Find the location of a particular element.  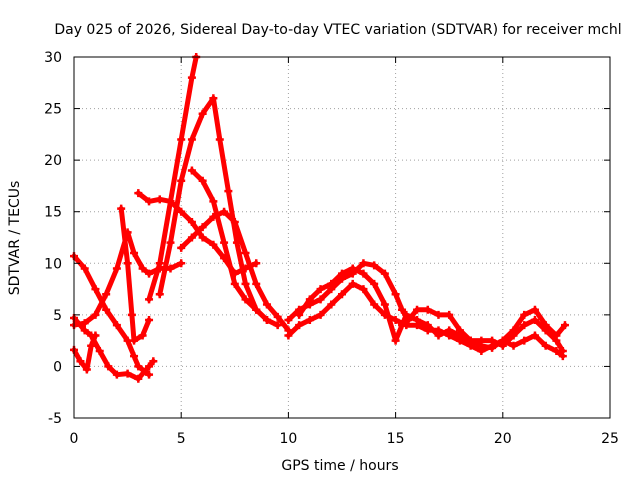

x-tick-label: 25 is located at coordinates (610, 439).